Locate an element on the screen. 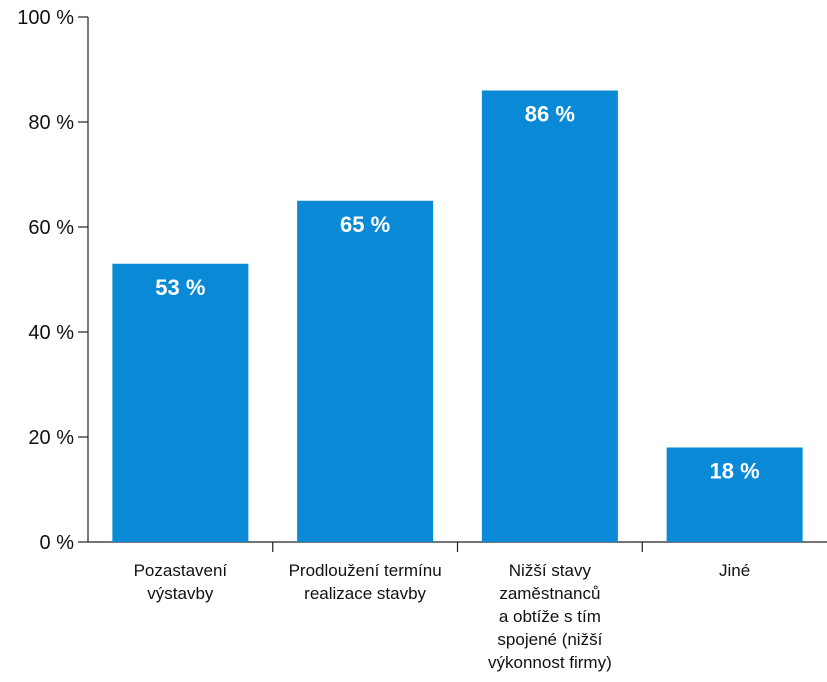  y-tick-label: 20 % is located at coordinates (51, 438).